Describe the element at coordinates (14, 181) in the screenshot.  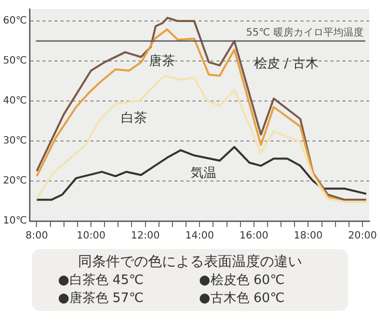
I see `y-tick-label: 20℃` at that location.